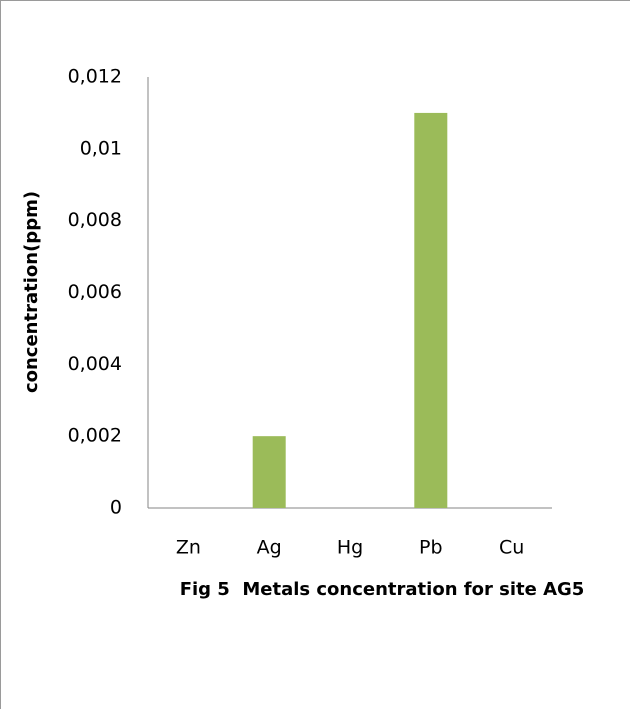 This screenshot has width=630, height=709. Describe the element at coordinates (431, 548) in the screenshot. I see `x-tick-label: Pb` at that location.